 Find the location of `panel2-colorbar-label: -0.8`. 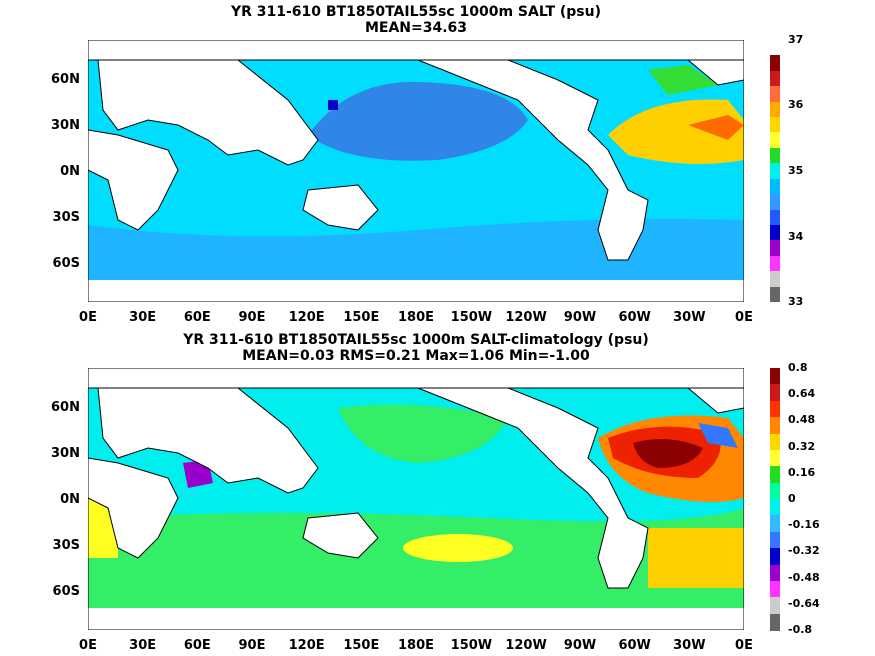

panel2-colorbar-label: -0.8 is located at coordinates (800, 629).